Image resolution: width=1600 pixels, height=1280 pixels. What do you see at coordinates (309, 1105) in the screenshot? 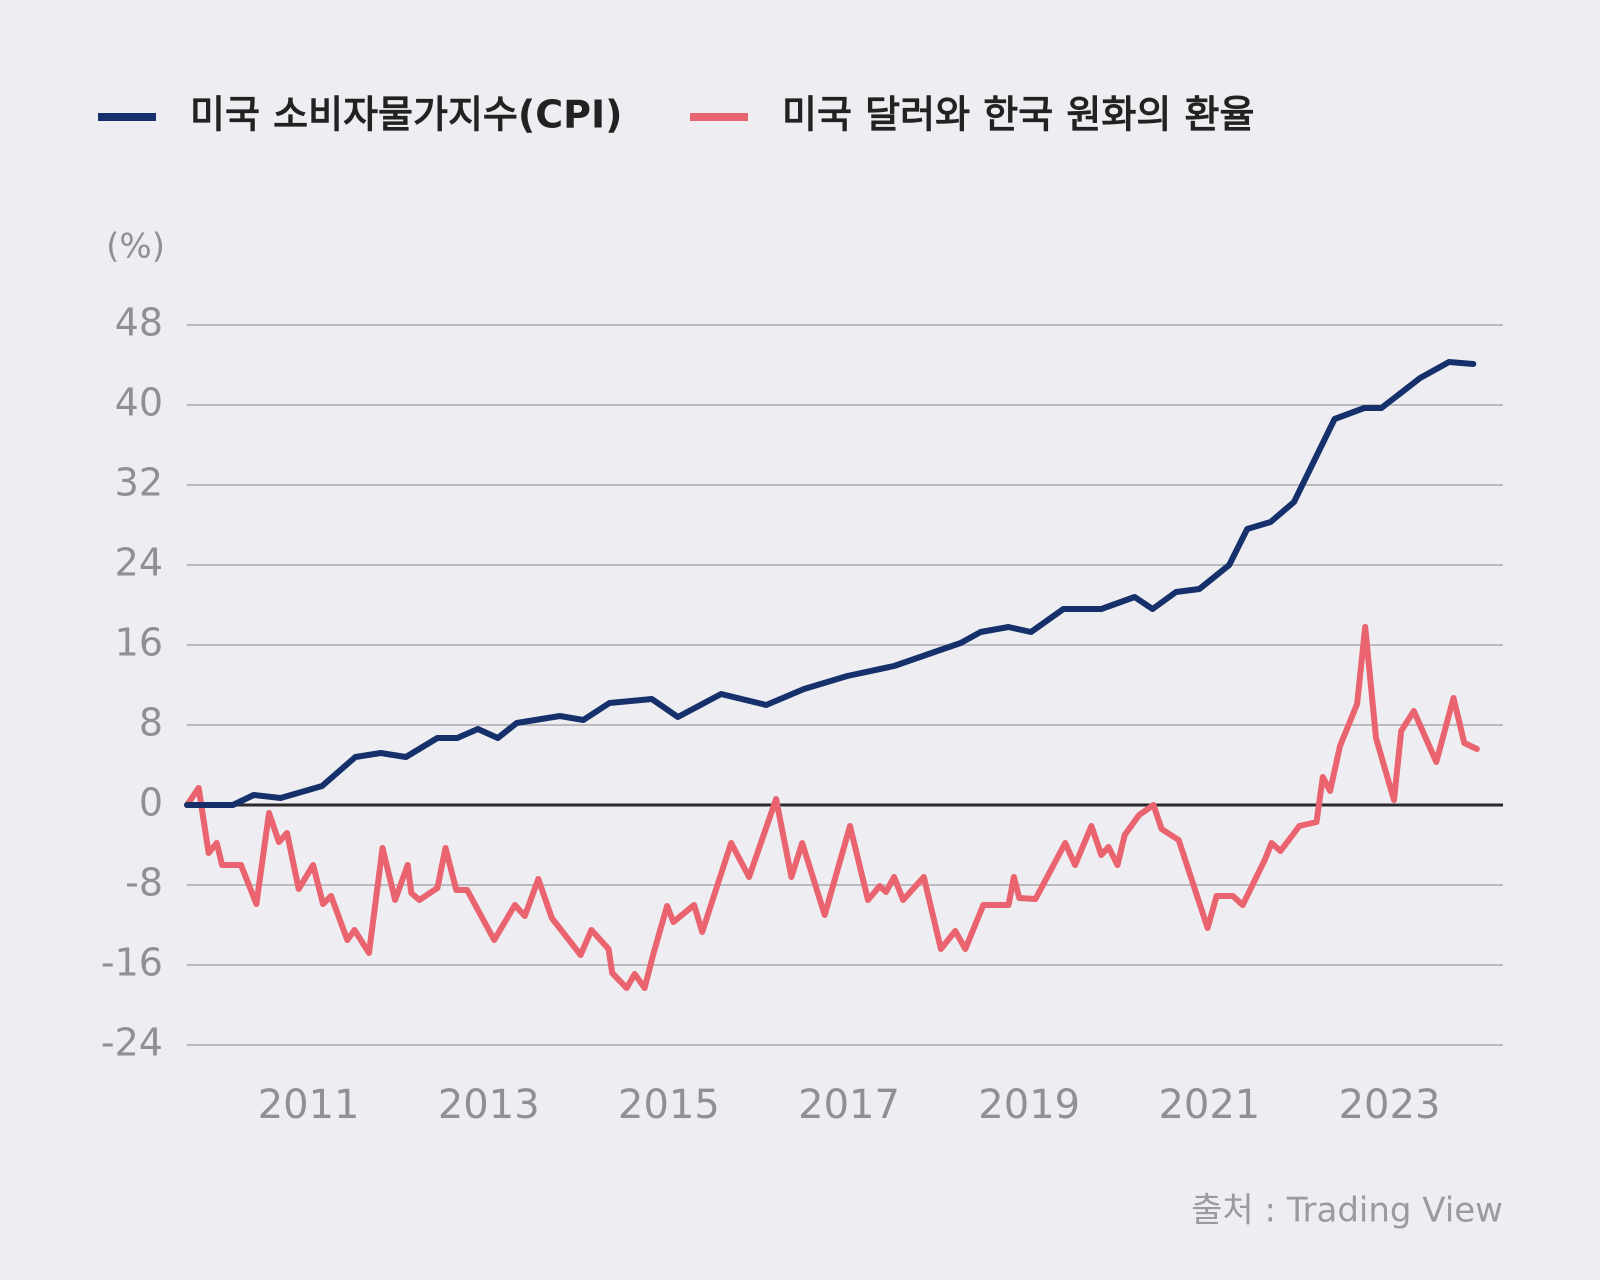
I see `x-tick-label: 2011` at bounding box center [309, 1105].